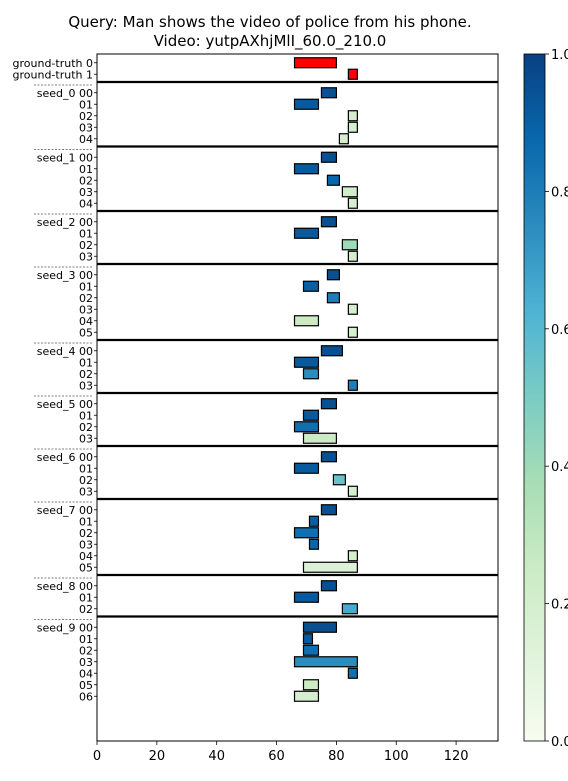 Image resolution: width=568 pixels, height=781 pixels. What do you see at coordinates (456, 756) in the screenshot?
I see `x-tick-label: 120` at bounding box center [456, 756].